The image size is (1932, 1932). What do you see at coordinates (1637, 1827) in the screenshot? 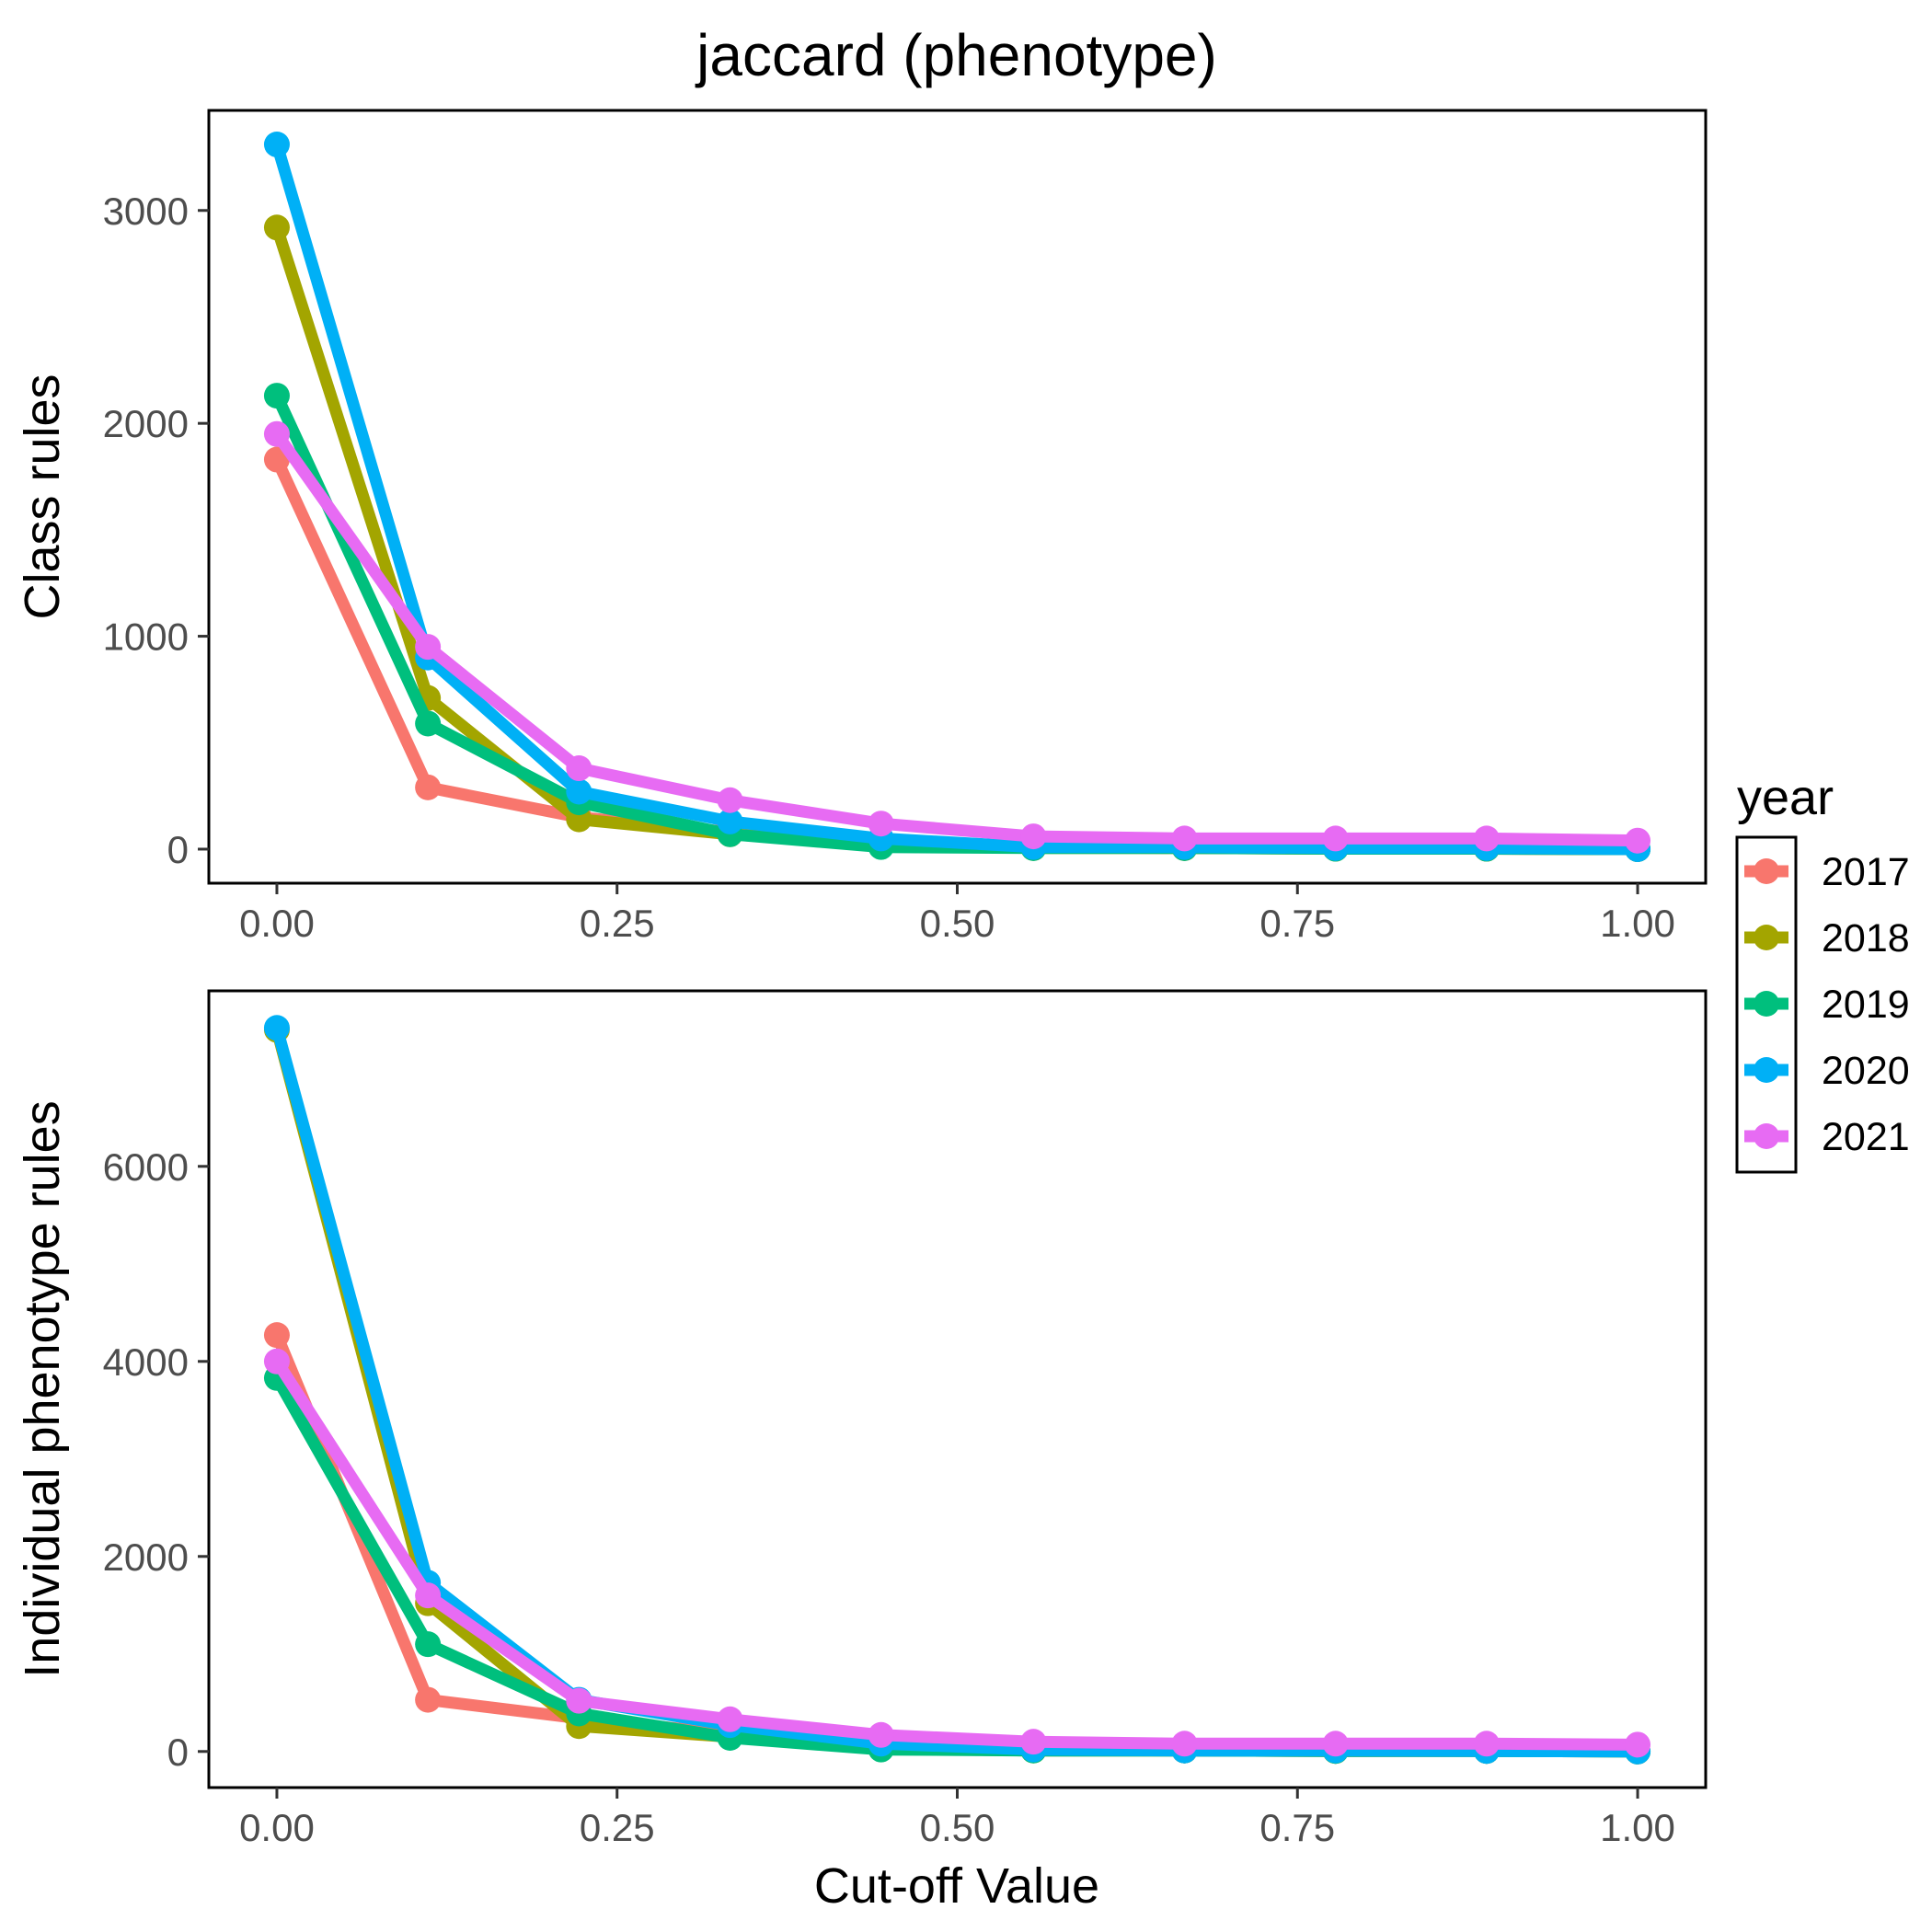
I see `x-tick-label-bottom-4: 1.00` at bounding box center [1637, 1827].